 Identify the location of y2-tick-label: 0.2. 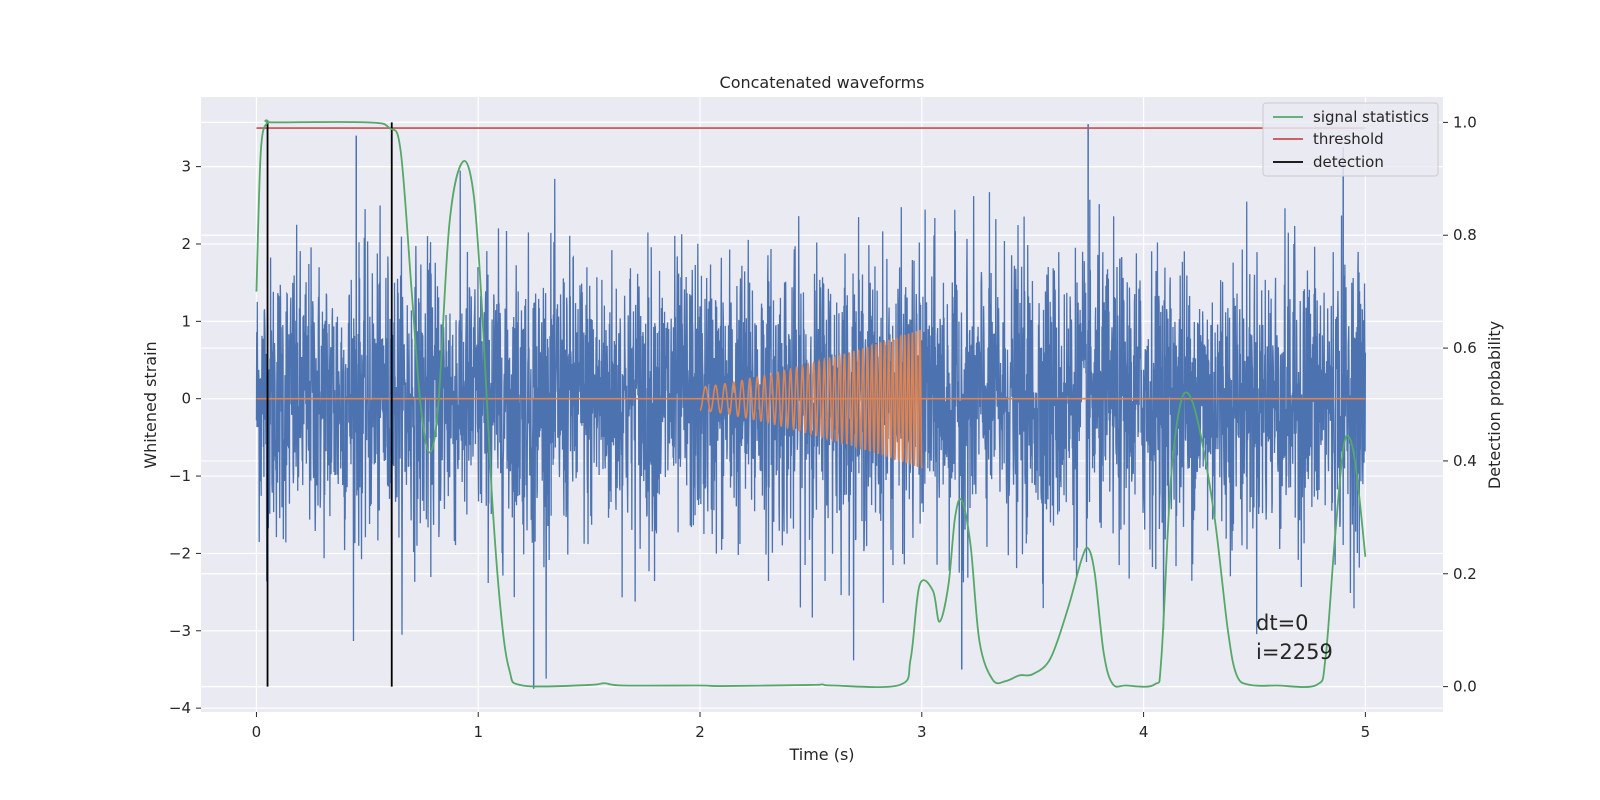
(1465, 574).